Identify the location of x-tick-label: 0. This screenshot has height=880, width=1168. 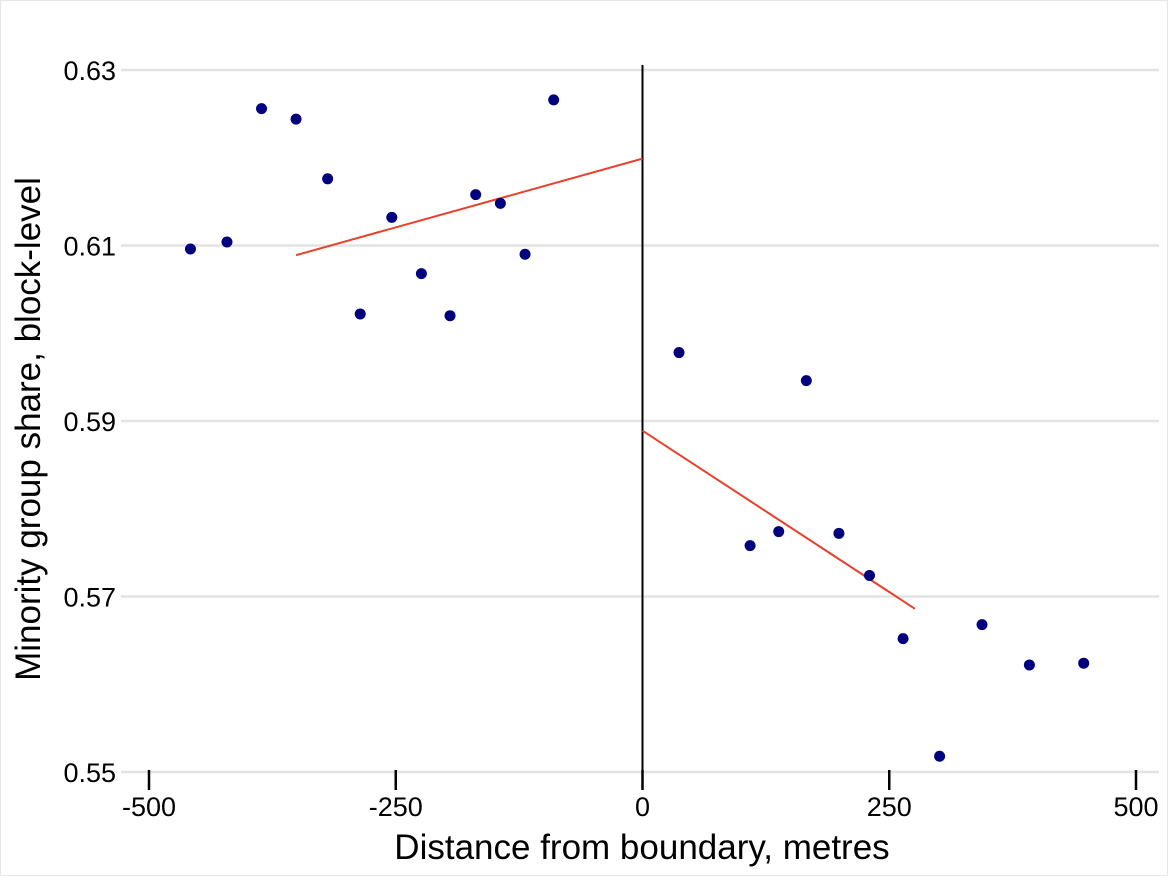
(642, 807).